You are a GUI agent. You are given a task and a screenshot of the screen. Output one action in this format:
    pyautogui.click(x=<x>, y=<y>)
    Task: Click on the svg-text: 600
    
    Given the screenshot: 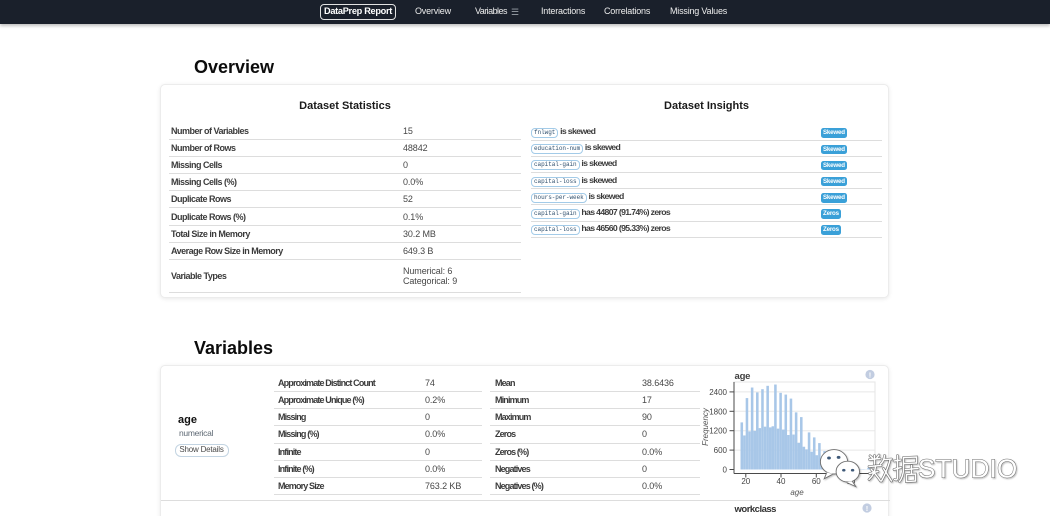 What is the action you would take?
    pyautogui.click(x=721, y=450)
    